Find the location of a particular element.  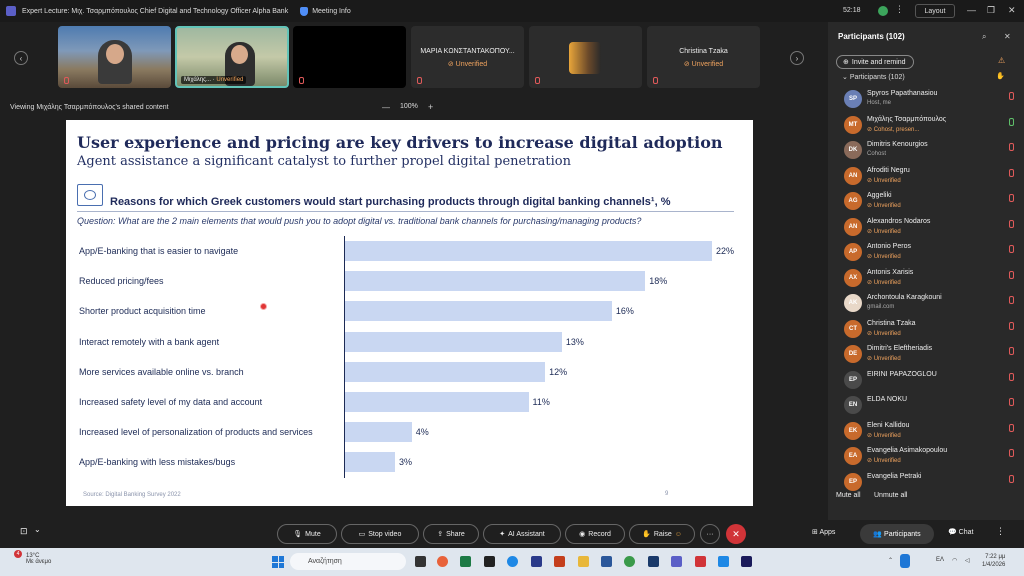

prev-arrow-icon: ‹ is located at coordinates (21, 58).